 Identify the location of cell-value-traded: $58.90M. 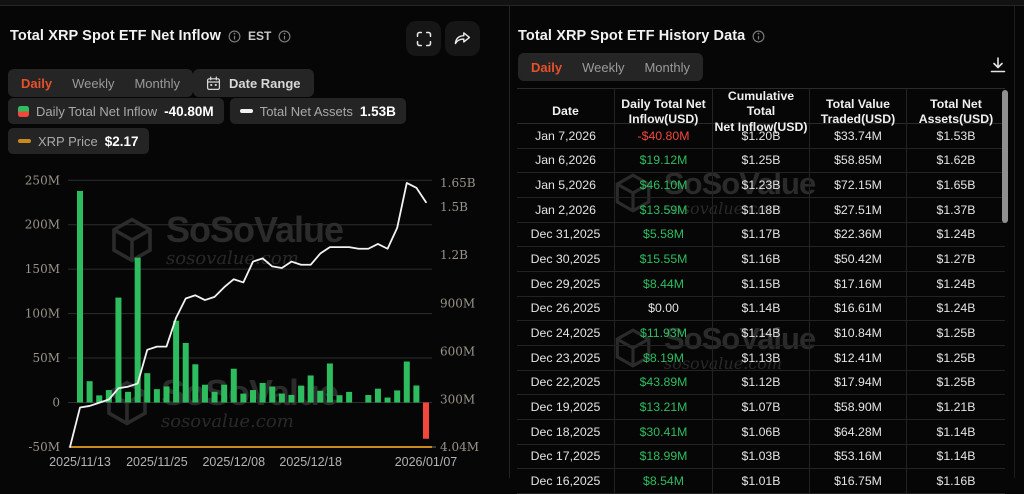
(858, 407).